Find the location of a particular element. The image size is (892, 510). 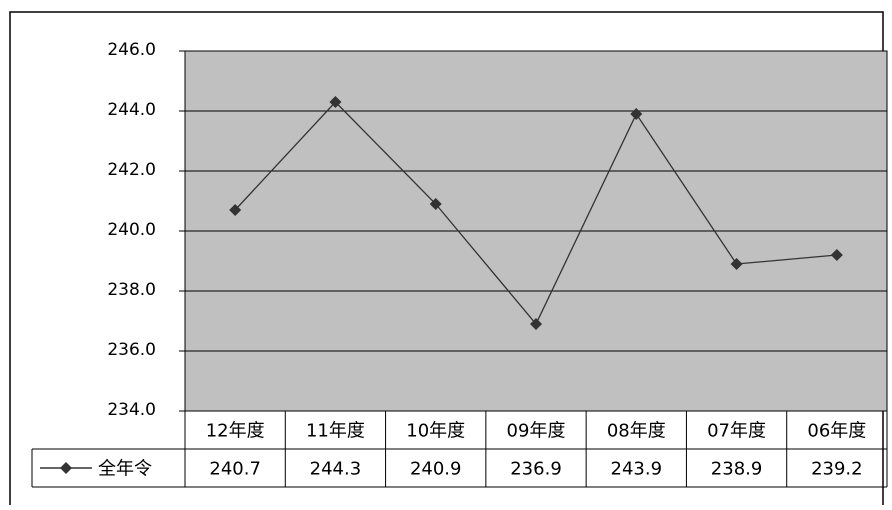

data-value-label: 238.9 is located at coordinates (737, 469).